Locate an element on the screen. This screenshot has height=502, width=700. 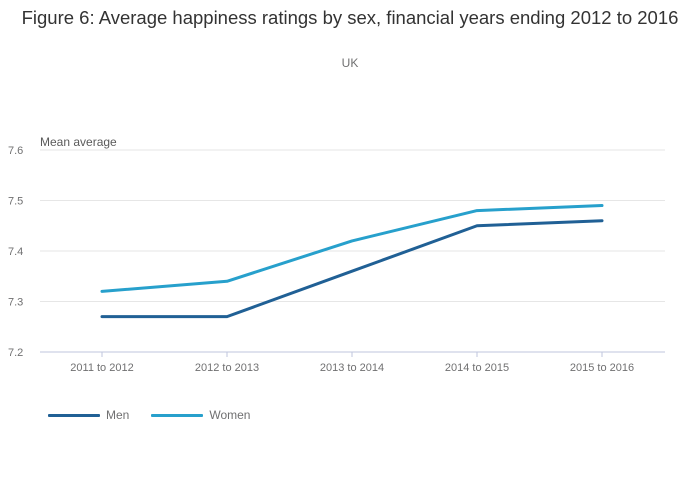
y-tick-label: 7.4 is located at coordinates (15, 252).